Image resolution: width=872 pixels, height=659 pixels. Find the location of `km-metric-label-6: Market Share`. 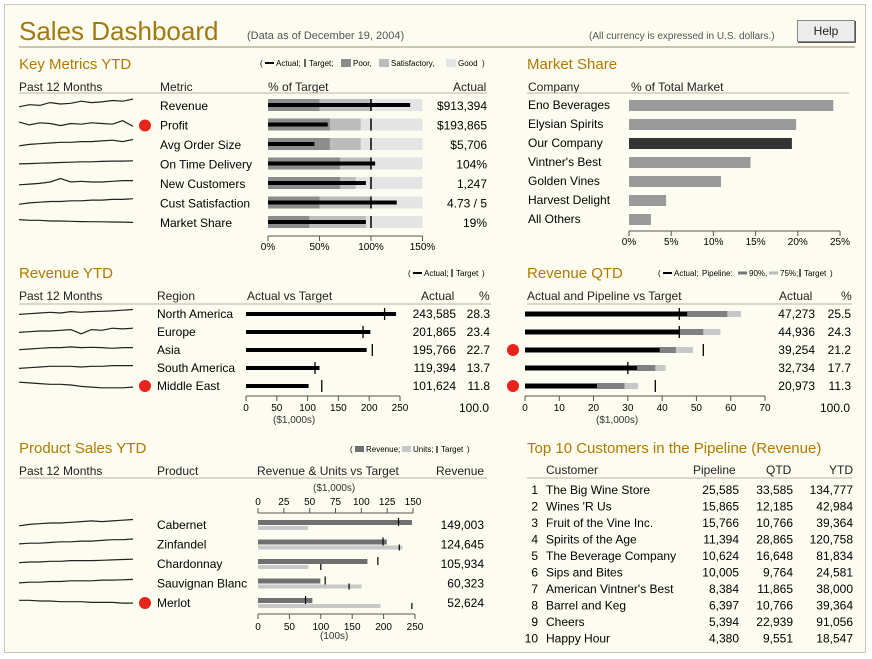

km-metric-label-6: Market Share is located at coordinates (196, 223).